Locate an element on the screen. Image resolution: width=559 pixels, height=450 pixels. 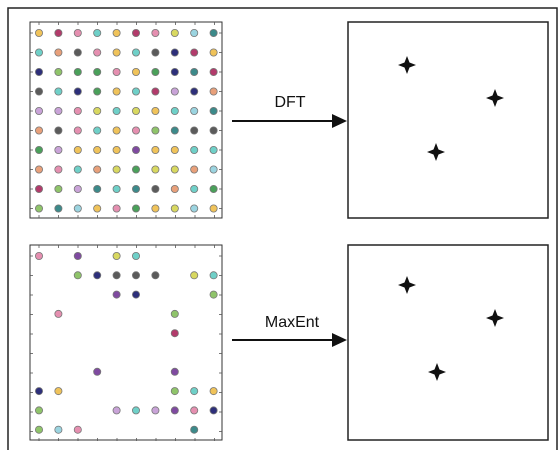
method-label: DFT is located at coordinates (289, 102).